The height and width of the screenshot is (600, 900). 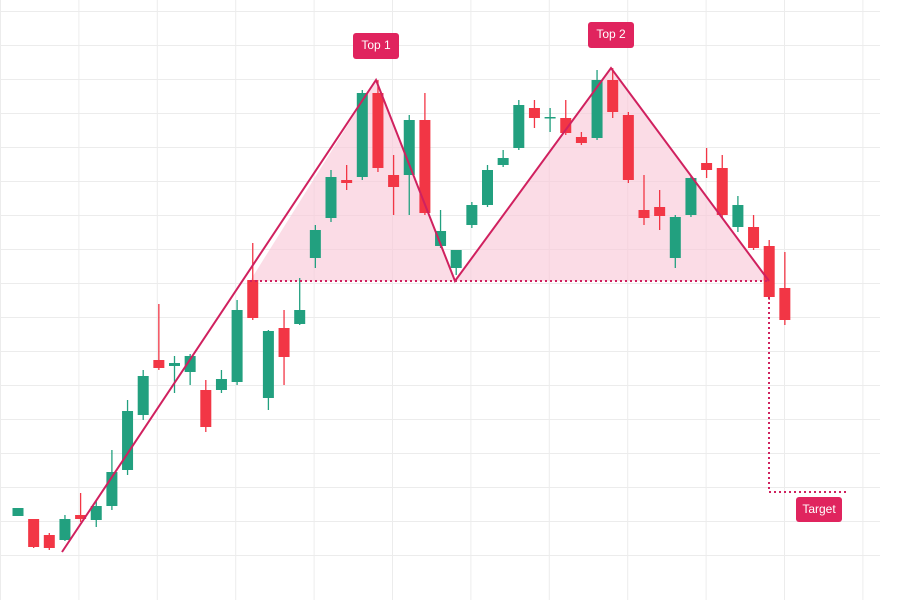 I want to click on target-label: Target, so click(x=819, y=509).